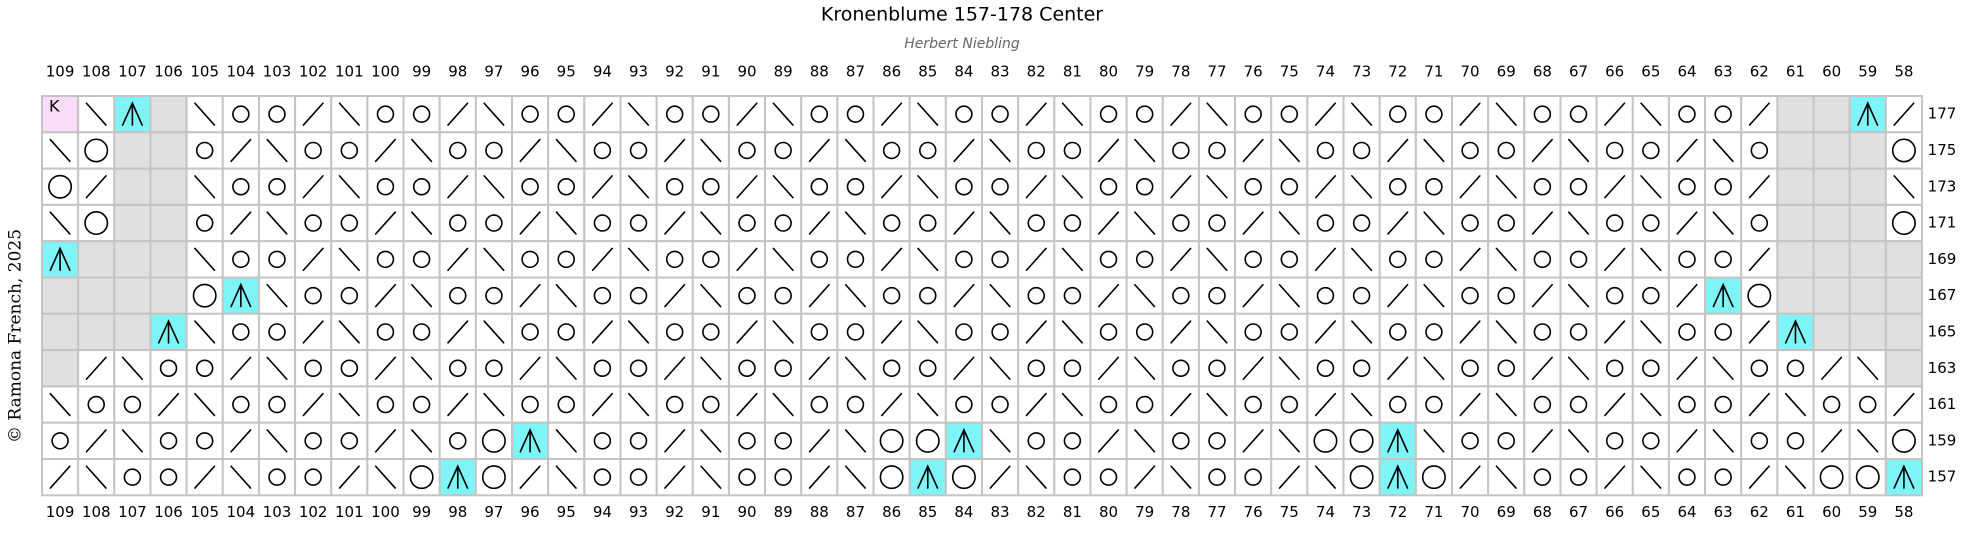 Image resolution: width=1962 pixels, height=536 pixels. Describe the element at coordinates (1942, 295) in the screenshot. I see `row-number: 167` at that location.